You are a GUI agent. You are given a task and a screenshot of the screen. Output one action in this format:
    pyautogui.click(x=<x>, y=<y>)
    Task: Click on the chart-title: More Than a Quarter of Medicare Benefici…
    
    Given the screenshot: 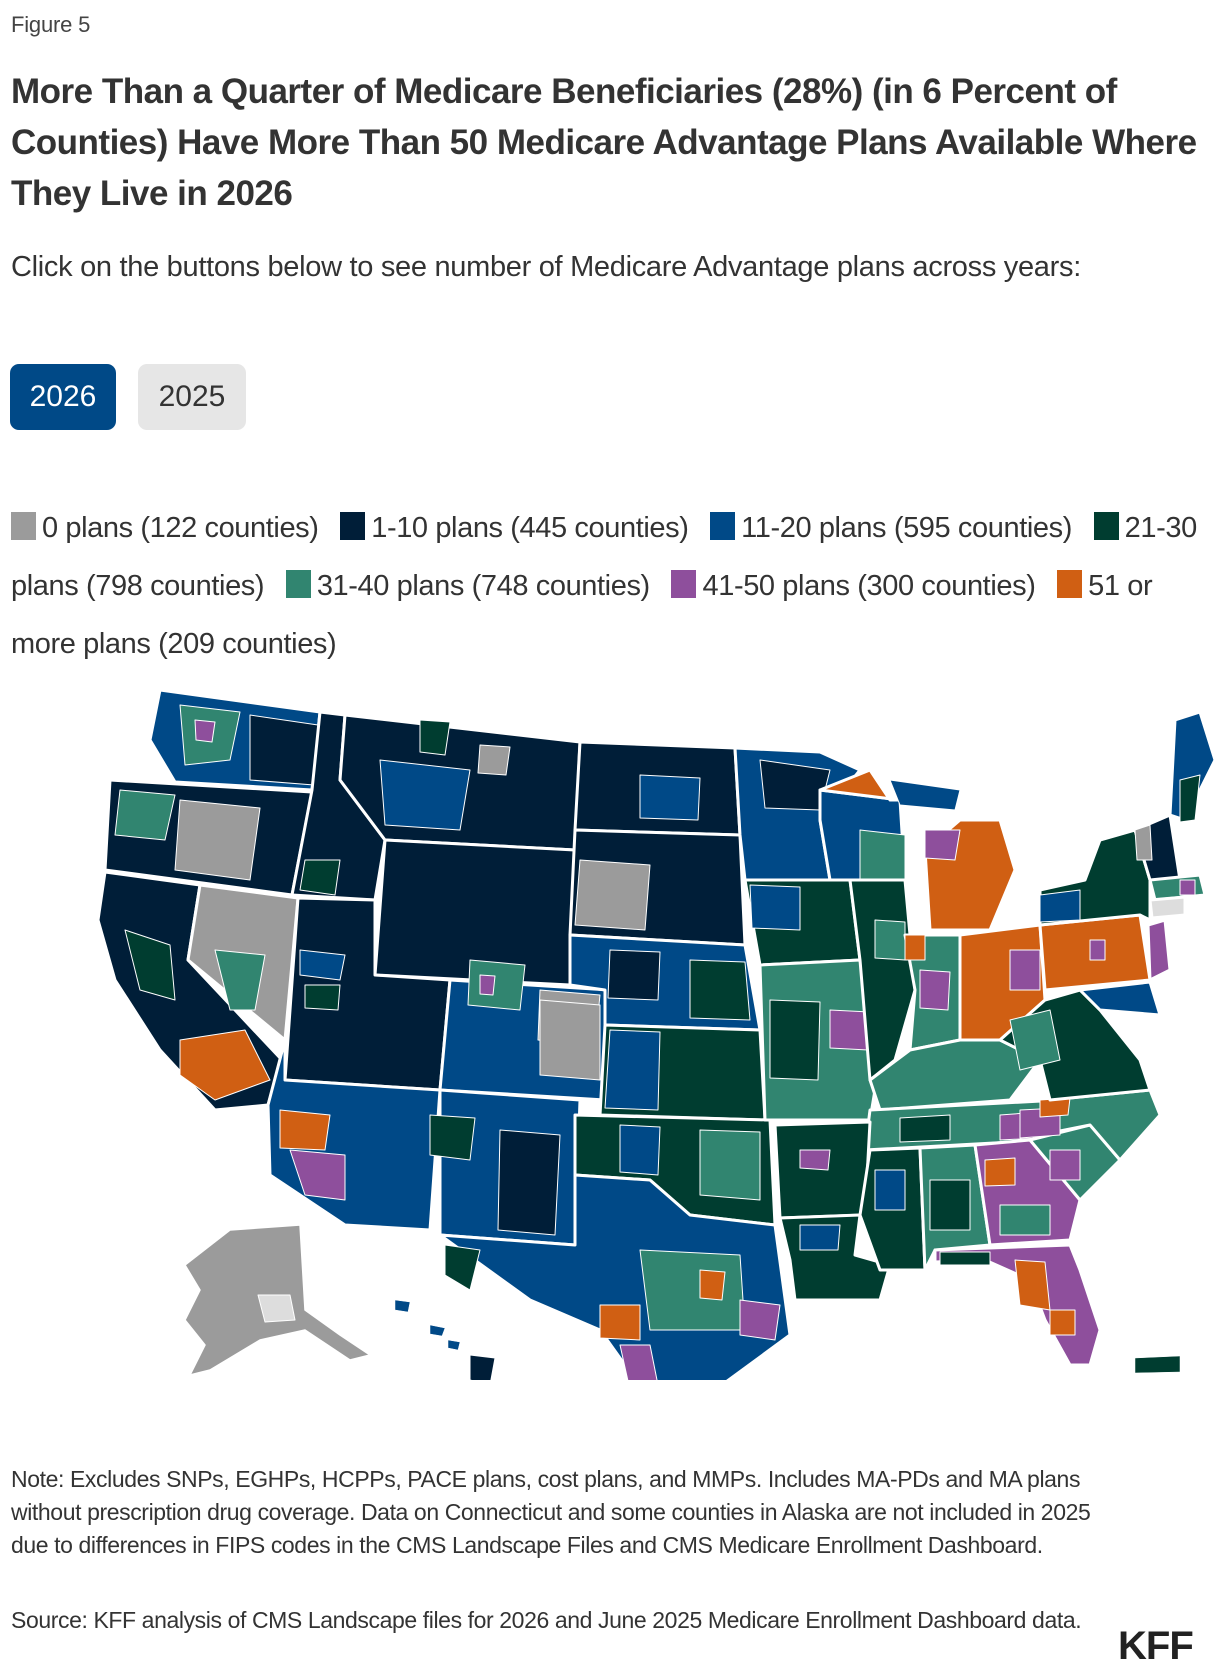 What is the action you would take?
    pyautogui.click(x=604, y=142)
    